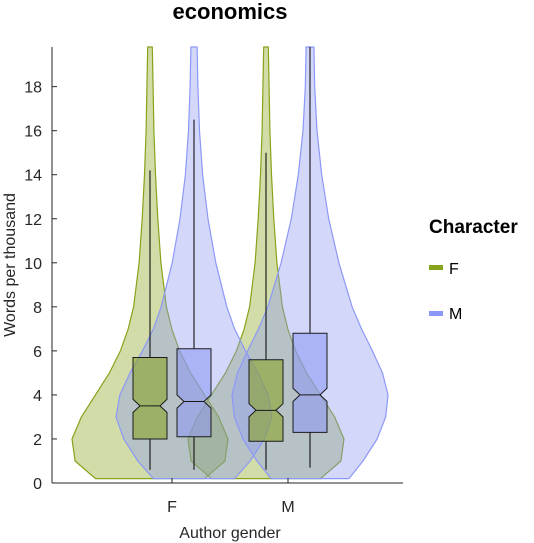  What do you see at coordinates (266, 311) in the screenshot?
I see `box-f-m` at bounding box center [266, 311].